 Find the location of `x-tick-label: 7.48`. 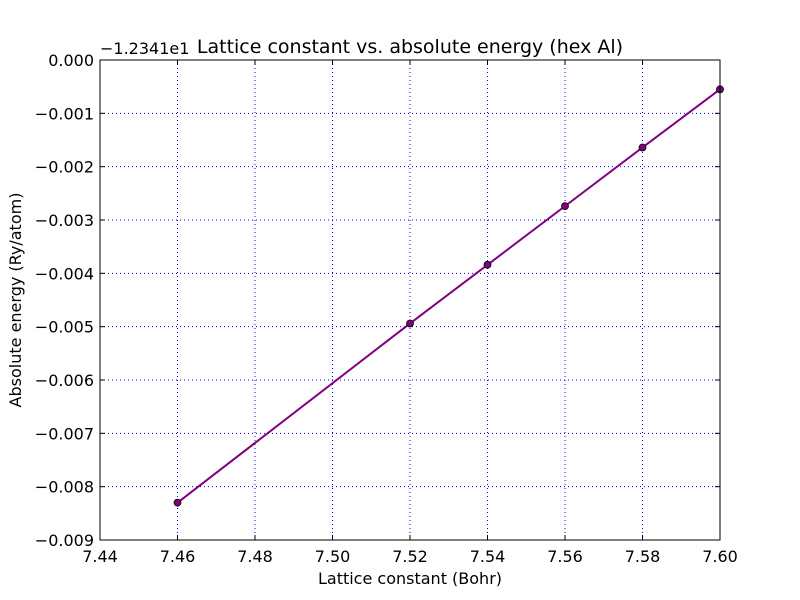

x-tick-label: 7.48 is located at coordinates (255, 556).